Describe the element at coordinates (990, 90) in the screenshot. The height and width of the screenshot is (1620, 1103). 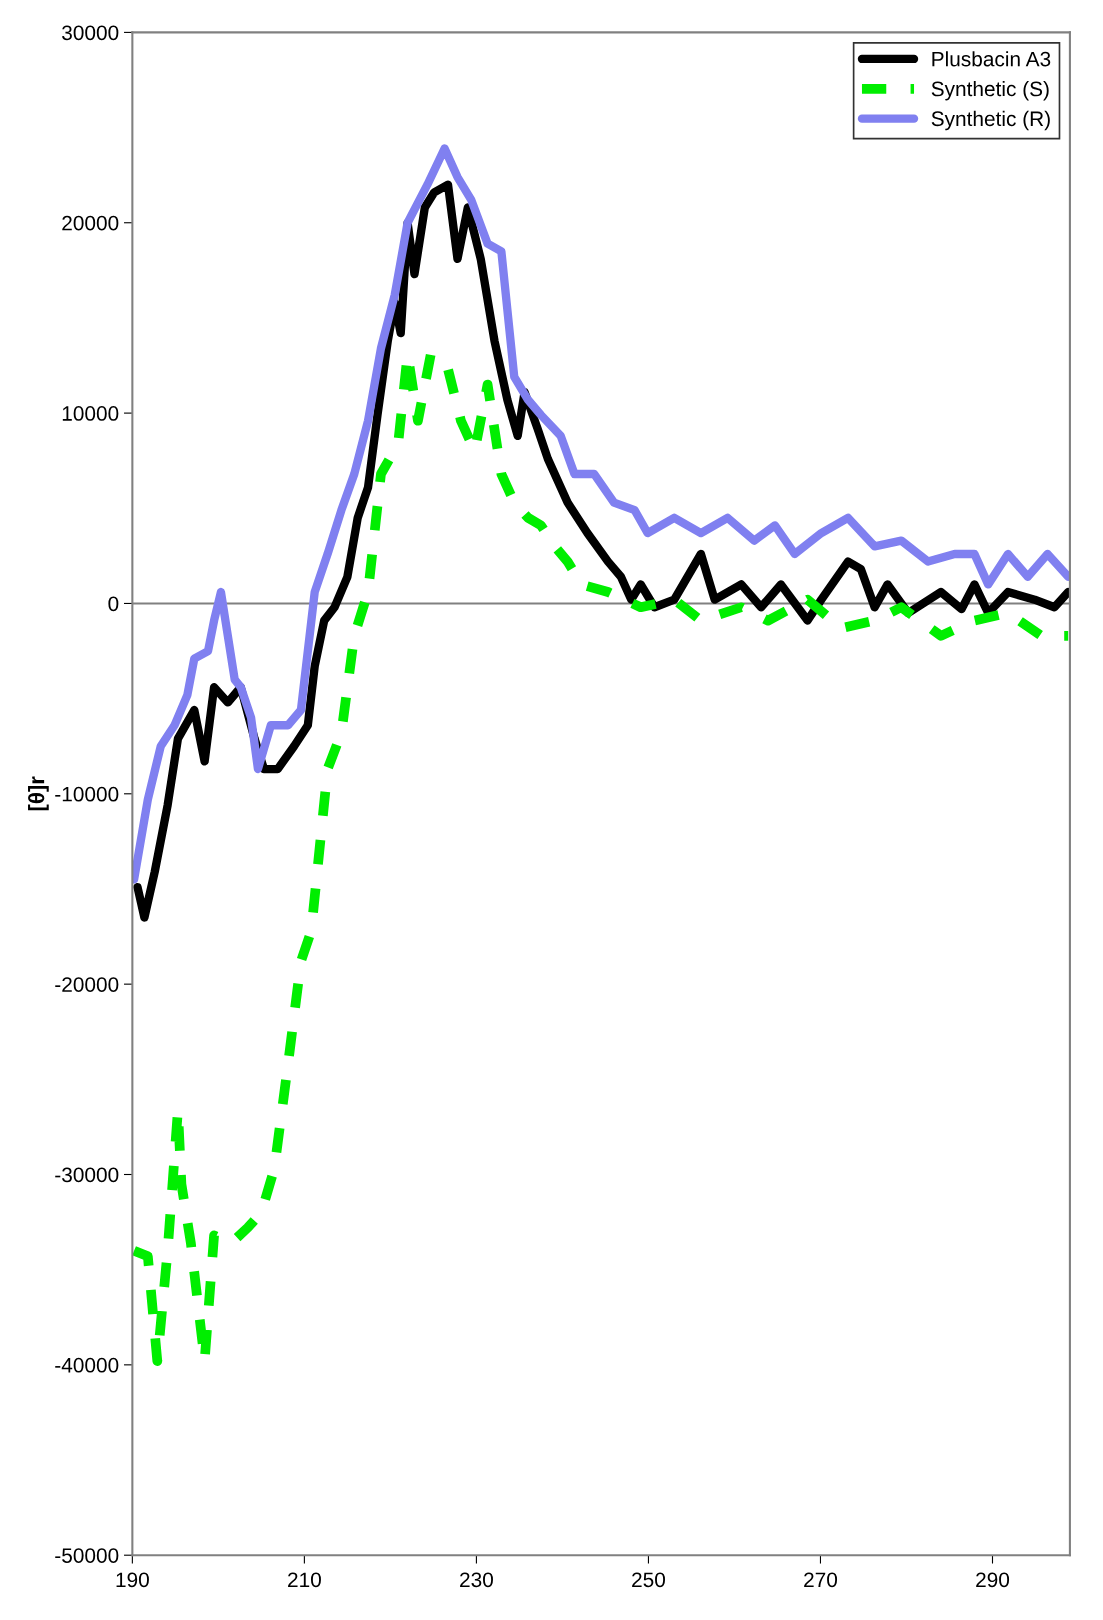
I see `legend-label: Synthetic (S)` at that location.